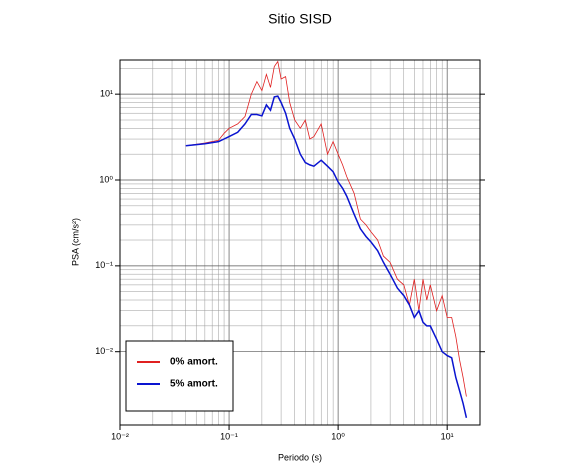  What do you see at coordinates (338, 436) in the screenshot?
I see `x-tick-label: 10⁰` at bounding box center [338, 436].